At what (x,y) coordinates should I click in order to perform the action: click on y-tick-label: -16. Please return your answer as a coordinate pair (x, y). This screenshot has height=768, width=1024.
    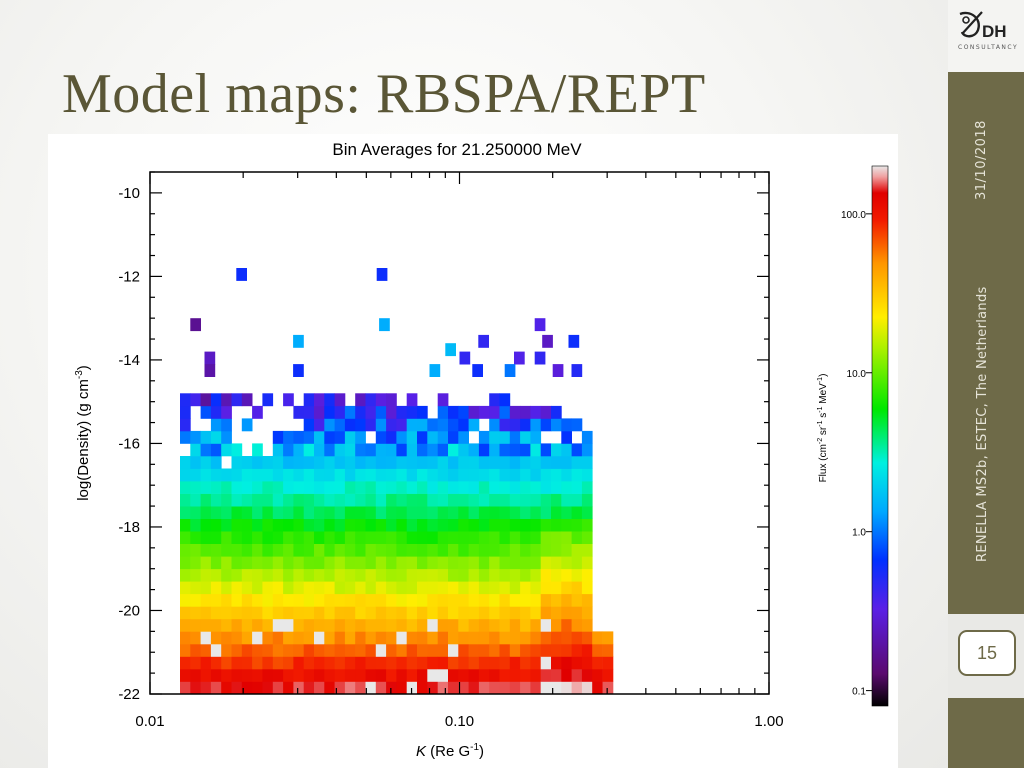
    Looking at the image, I should click on (129, 443).